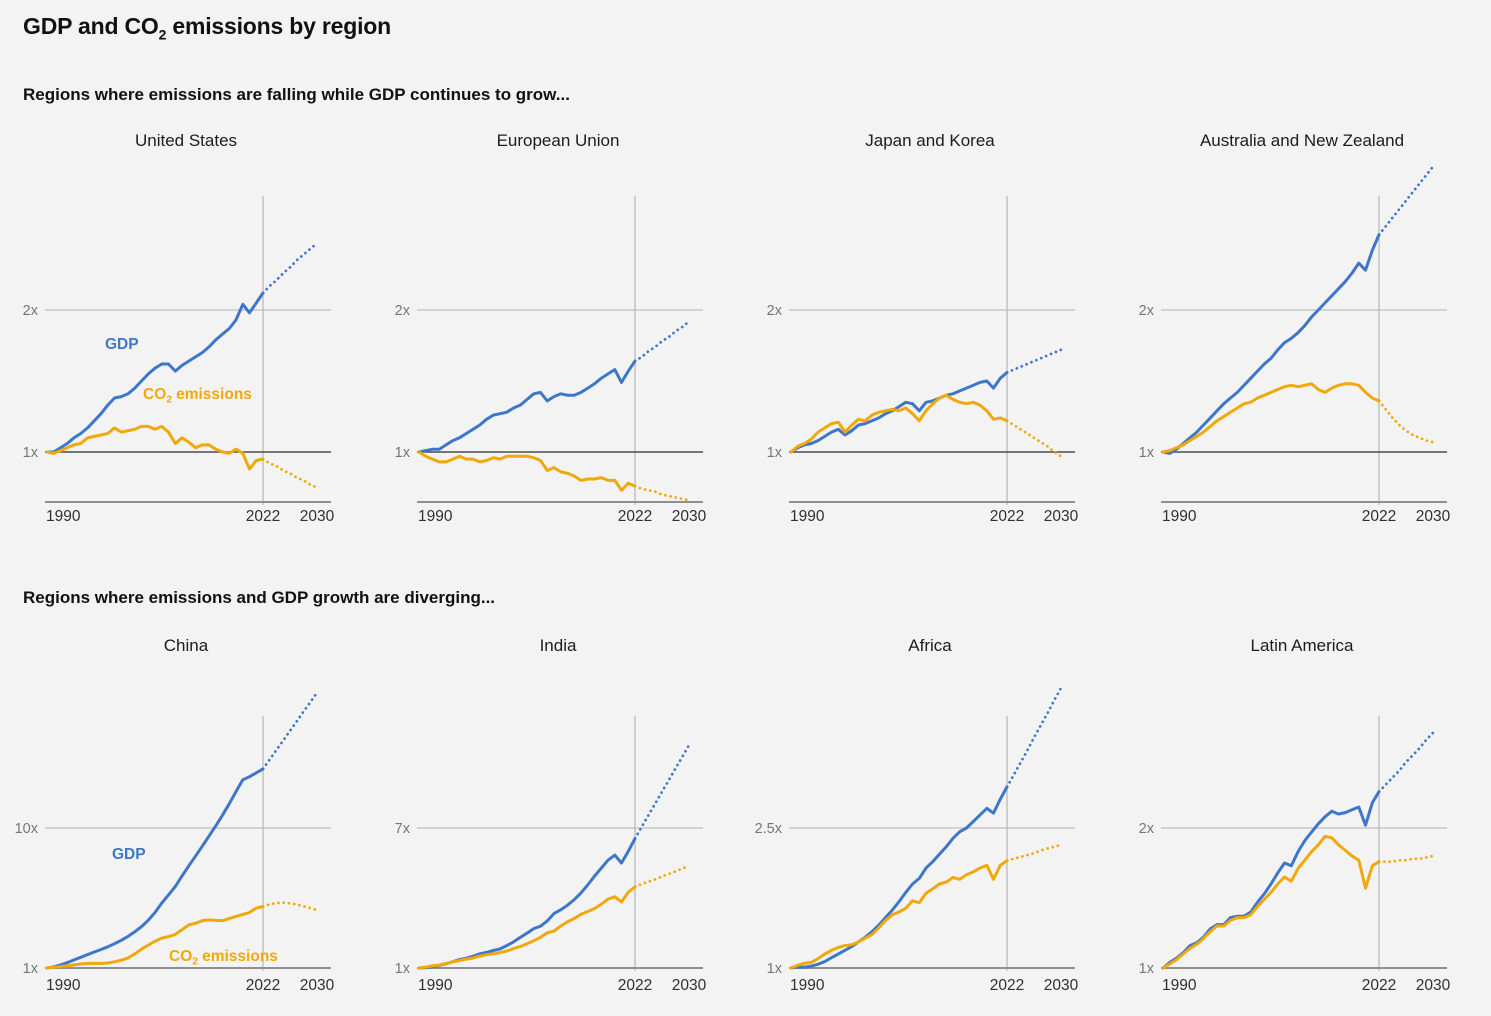 This screenshot has width=1491, height=1016. Describe the element at coordinates (757, 31) in the screenshot. I see `page-title: GDP and CO2 emissions by region` at that location.